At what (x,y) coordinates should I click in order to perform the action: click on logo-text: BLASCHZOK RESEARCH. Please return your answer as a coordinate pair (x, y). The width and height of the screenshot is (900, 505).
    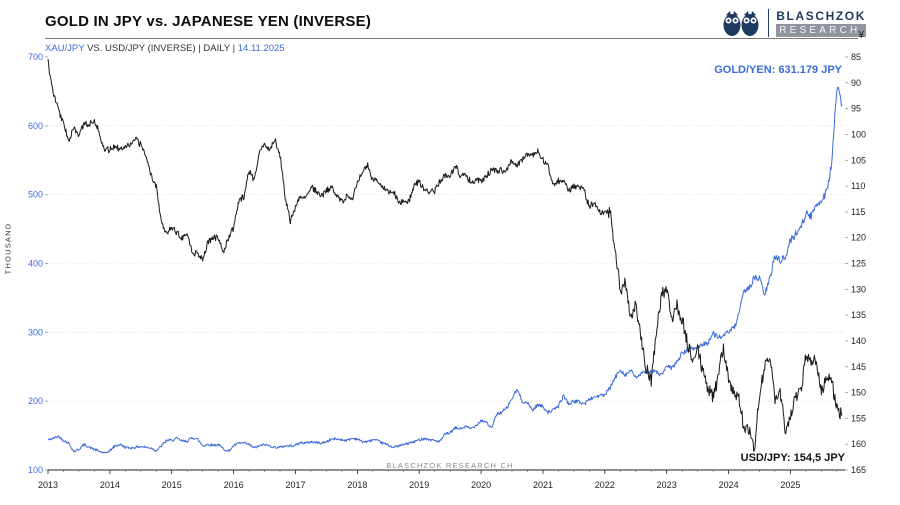
    Looking at the image, I should click on (821, 23).